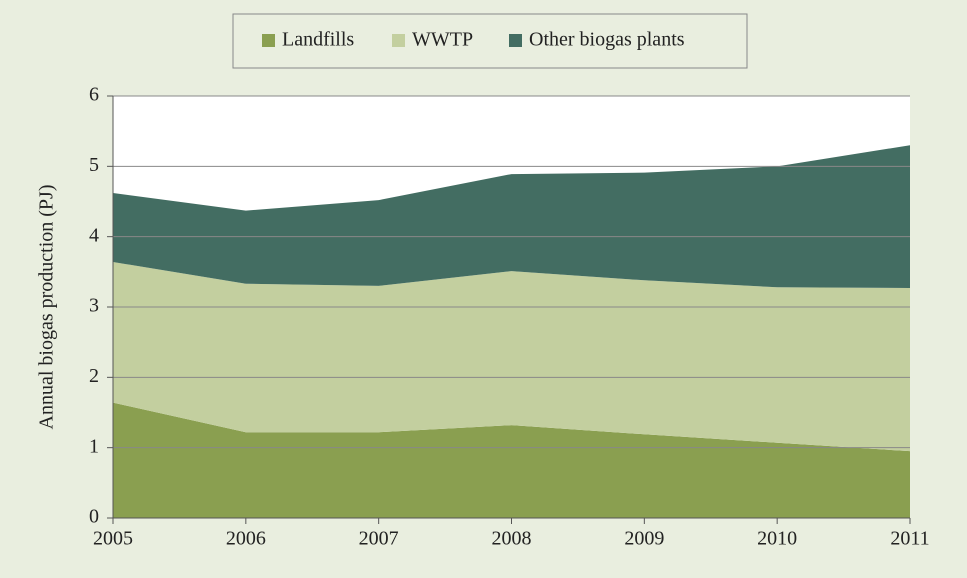 The image size is (967, 578). What do you see at coordinates (94, 376) in the screenshot?
I see `y-tick-label: 2` at bounding box center [94, 376].